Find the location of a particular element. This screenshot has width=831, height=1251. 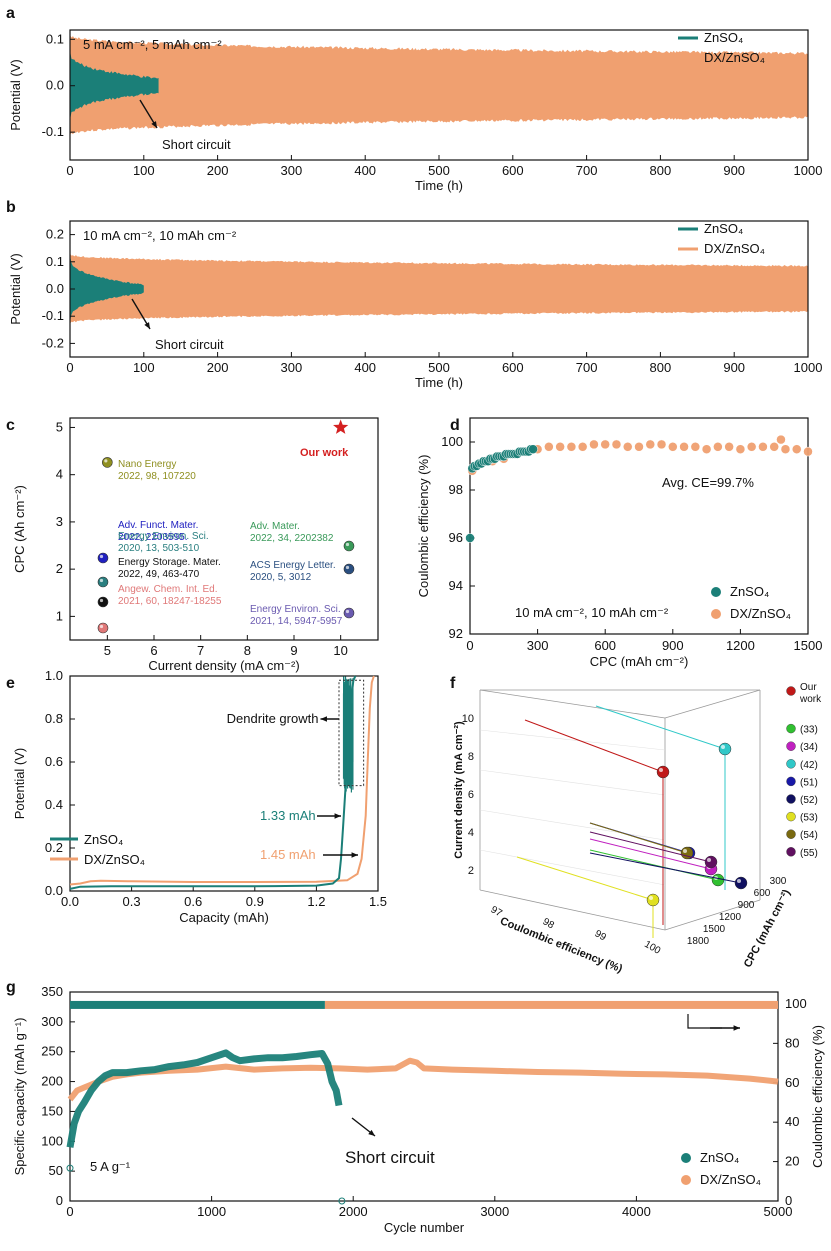

plot-frame-c is located at coordinates (224, 529).